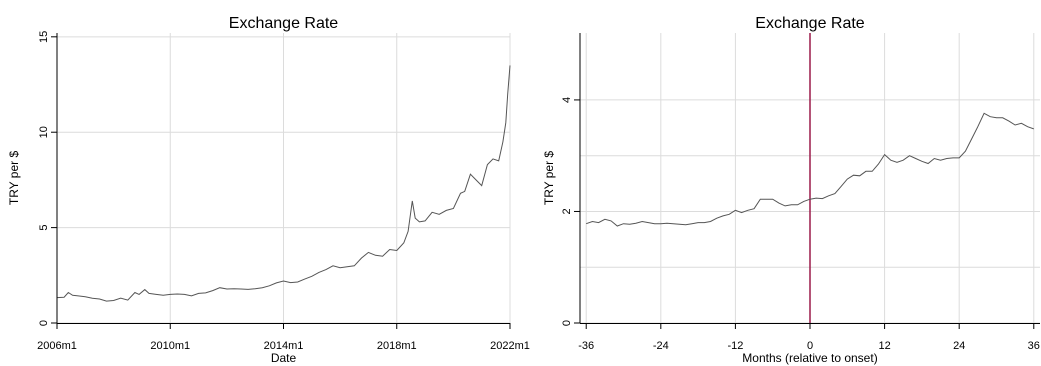  What do you see at coordinates (44, 37) in the screenshot?
I see `y-tick-label: 15` at bounding box center [44, 37].